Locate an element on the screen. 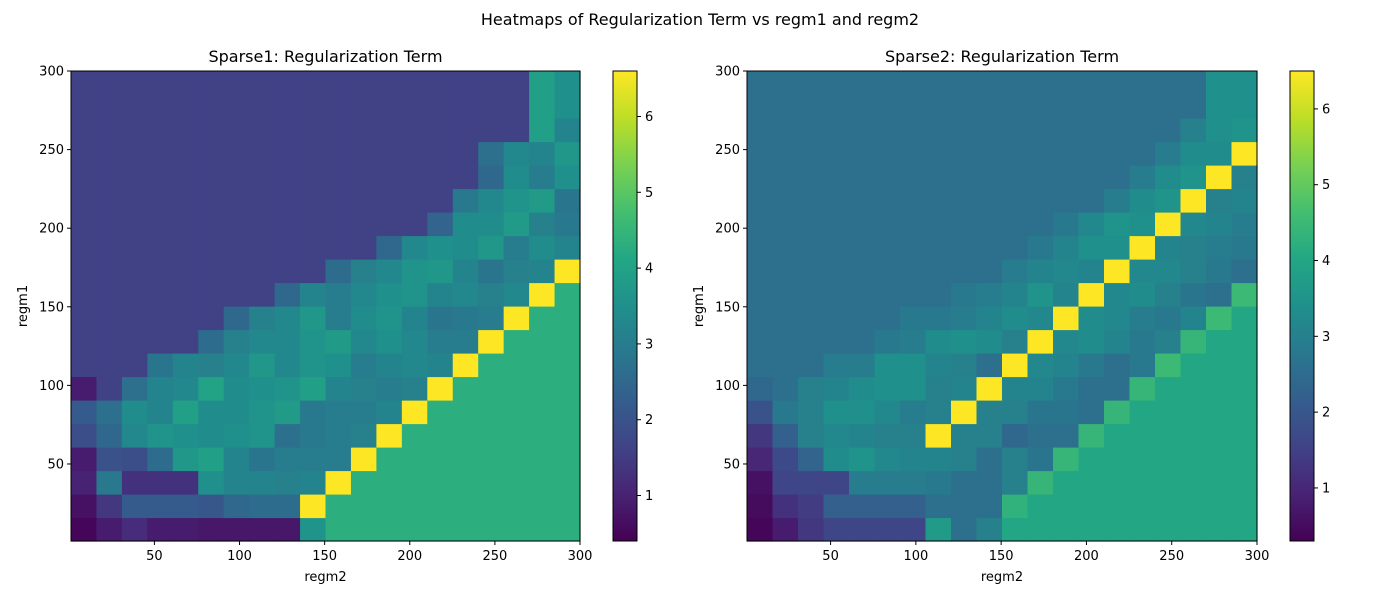 This screenshot has width=1400, height=600. panel-title: Sparse1: Regularization Term is located at coordinates (325, 56).